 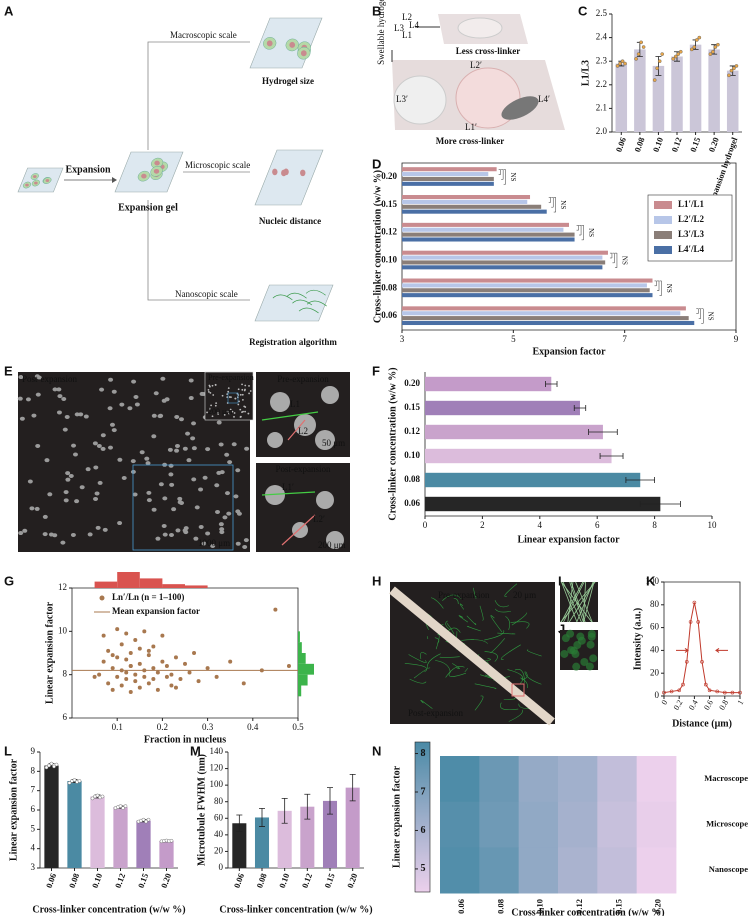 What do you see at coordinates (624, 339) in the screenshot?
I see `x-tick-label: 7` at bounding box center [624, 339].